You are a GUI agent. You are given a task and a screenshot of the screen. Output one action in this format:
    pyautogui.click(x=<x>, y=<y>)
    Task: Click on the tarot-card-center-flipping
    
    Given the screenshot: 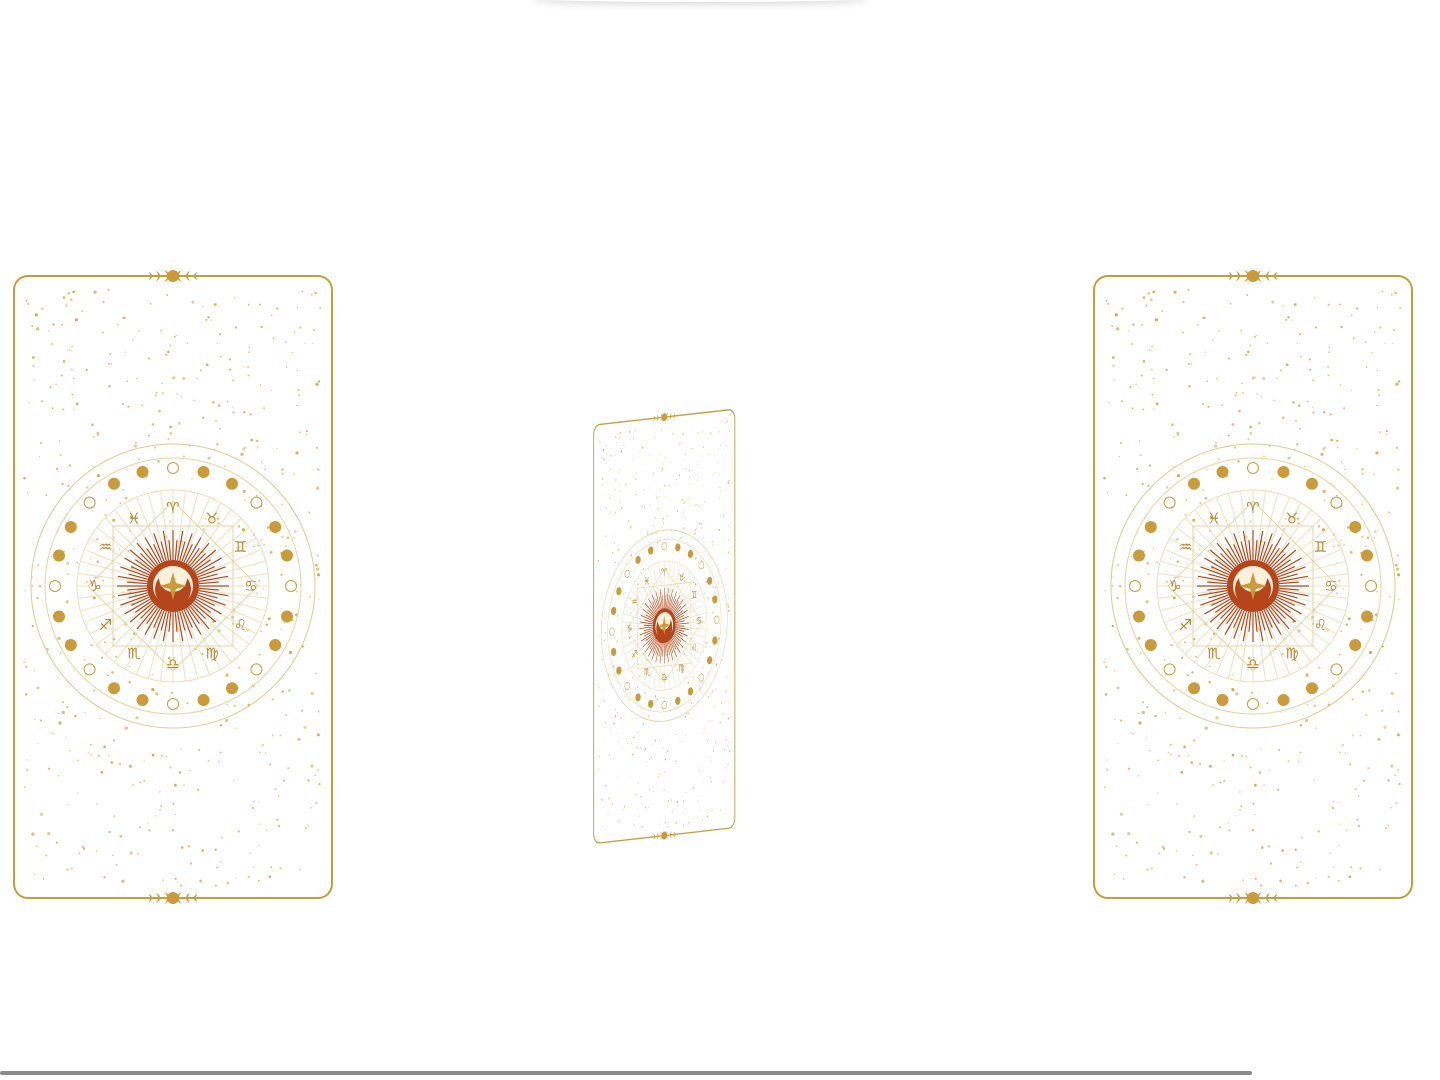 What is the action you would take?
    pyautogui.click(x=705, y=610)
    